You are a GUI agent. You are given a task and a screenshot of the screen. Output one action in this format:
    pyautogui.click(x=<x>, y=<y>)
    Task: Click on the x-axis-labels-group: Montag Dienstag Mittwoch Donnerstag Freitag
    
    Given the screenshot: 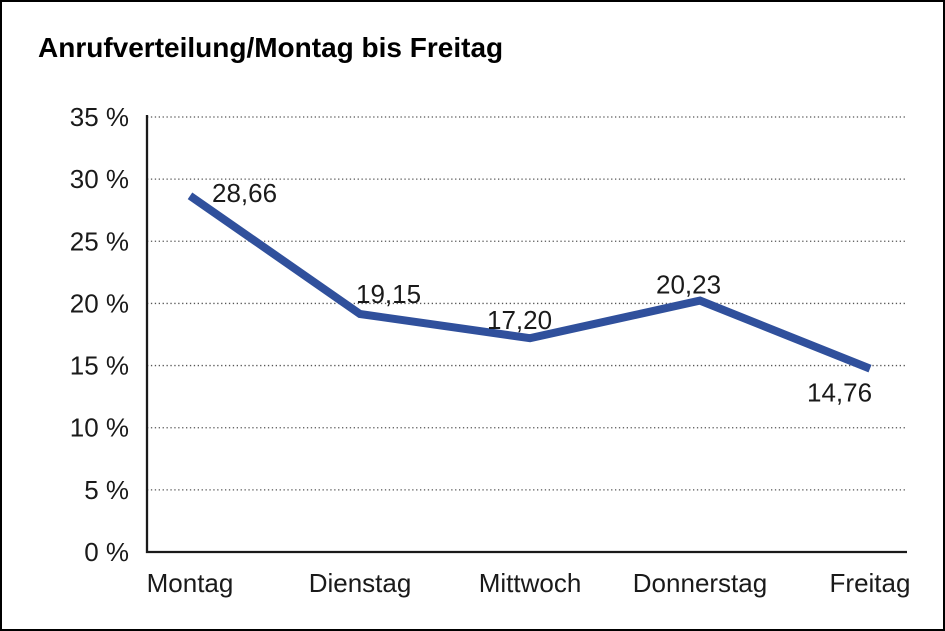 What is the action you would take?
    pyautogui.click(x=529, y=583)
    